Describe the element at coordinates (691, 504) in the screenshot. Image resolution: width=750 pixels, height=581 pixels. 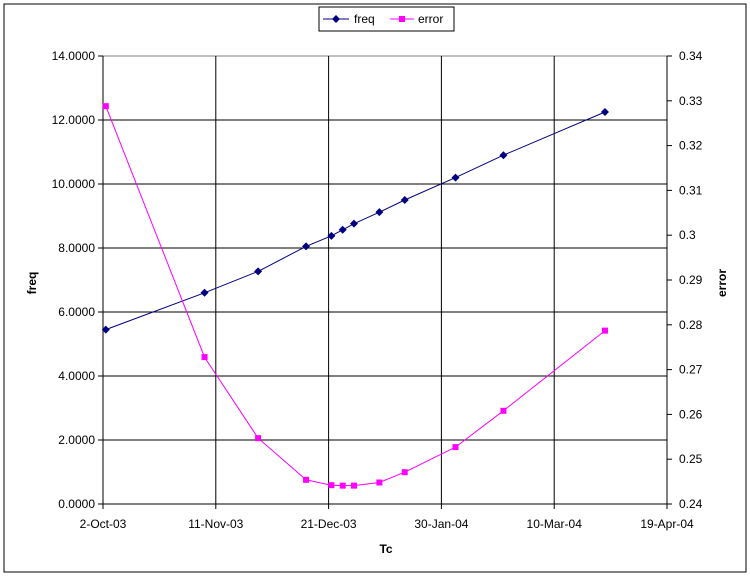
I see `y-right-tick-label: 0.24` at that location.